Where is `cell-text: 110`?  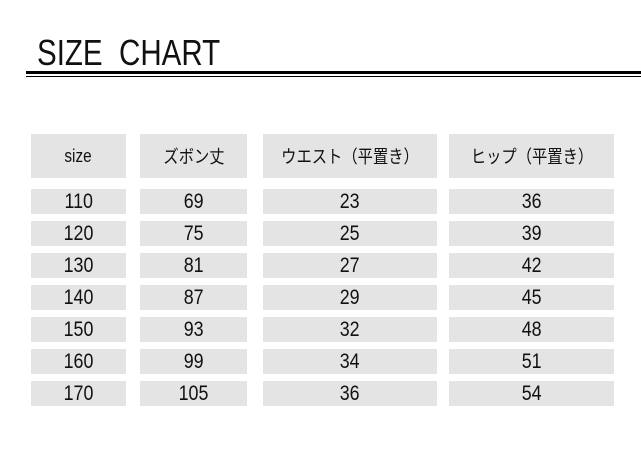
cell-text: 110 is located at coordinates (78, 201).